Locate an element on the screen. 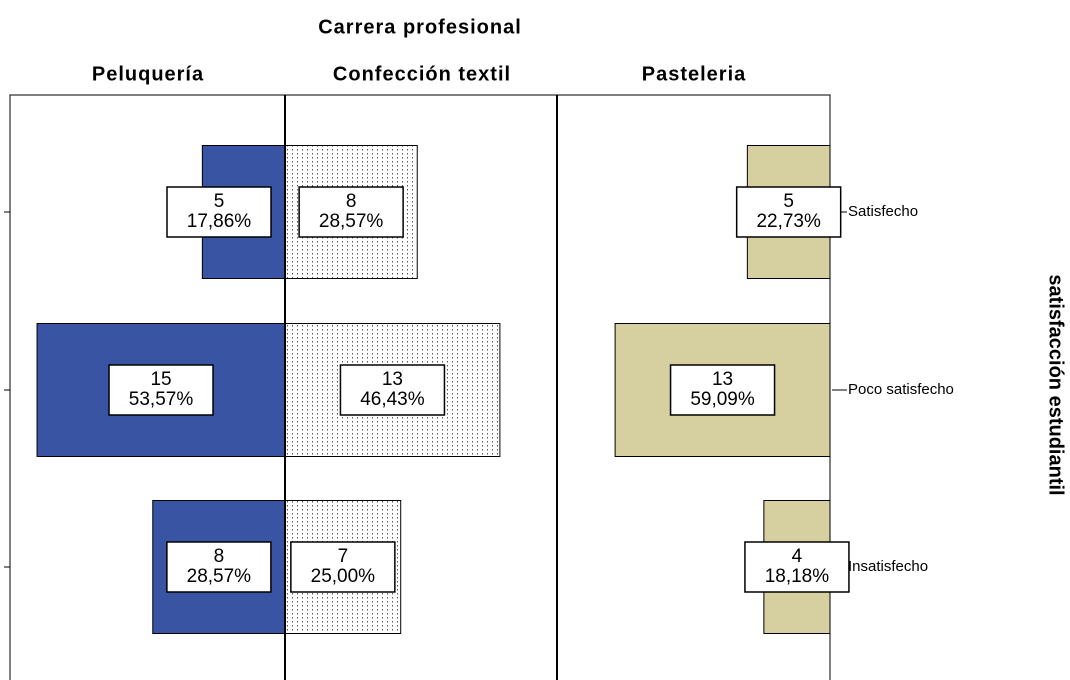  panel-header: Peluquería is located at coordinates (148, 74).